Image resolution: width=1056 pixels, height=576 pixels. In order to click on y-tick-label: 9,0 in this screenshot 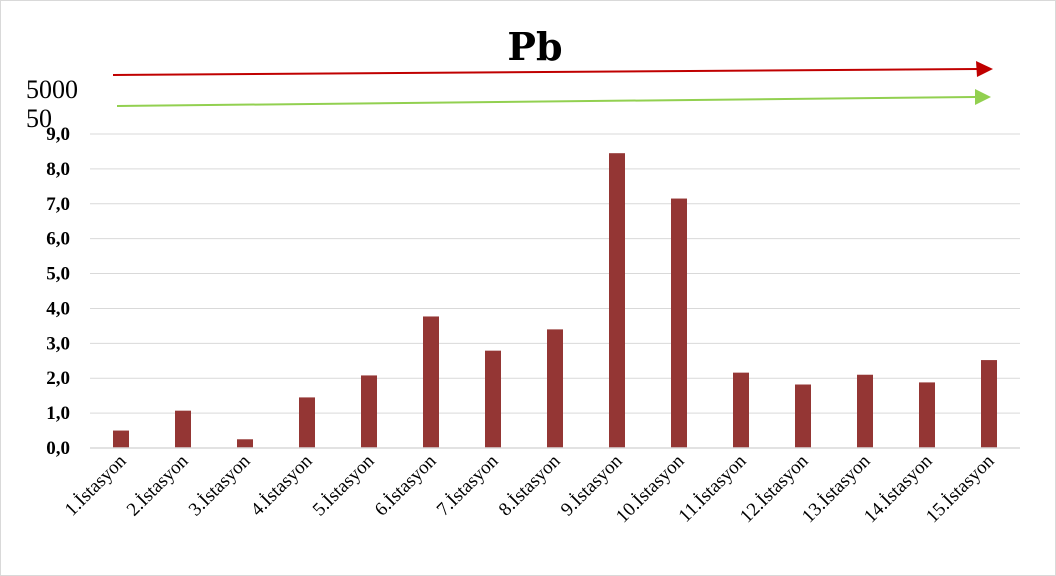, I will do `click(58, 134)`.